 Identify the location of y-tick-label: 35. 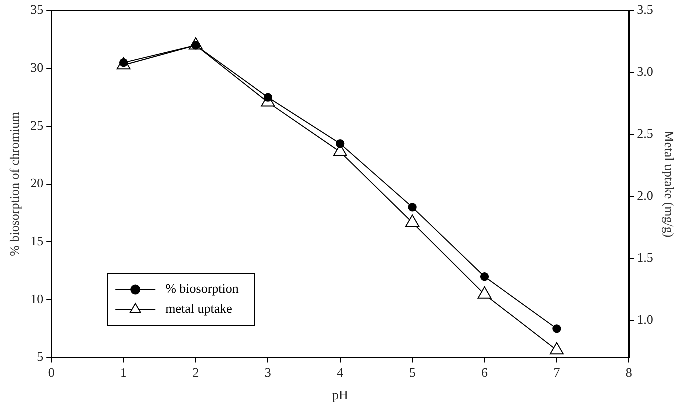
(37, 10).